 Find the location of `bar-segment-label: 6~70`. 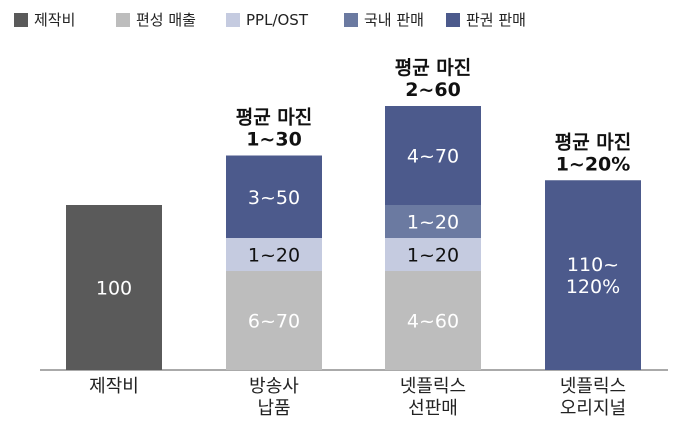

bar-segment-label: 6~70 is located at coordinates (274, 322).